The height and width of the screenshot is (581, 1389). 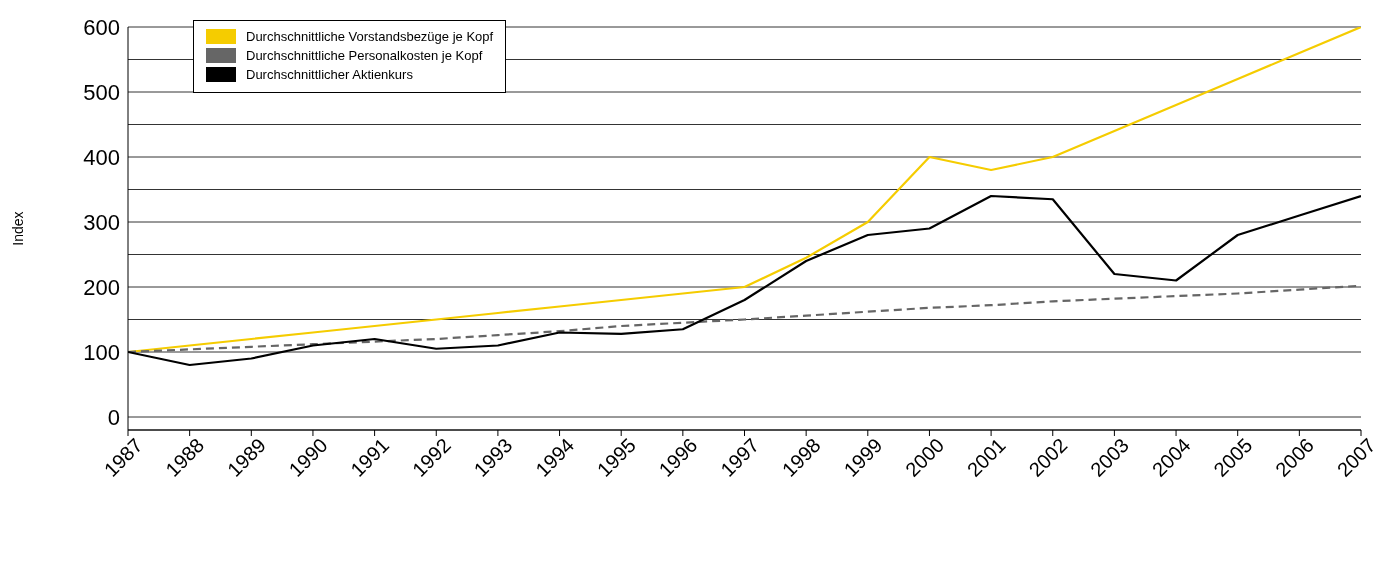 I want to click on y-tick-label: 300, so click(x=101, y=222).